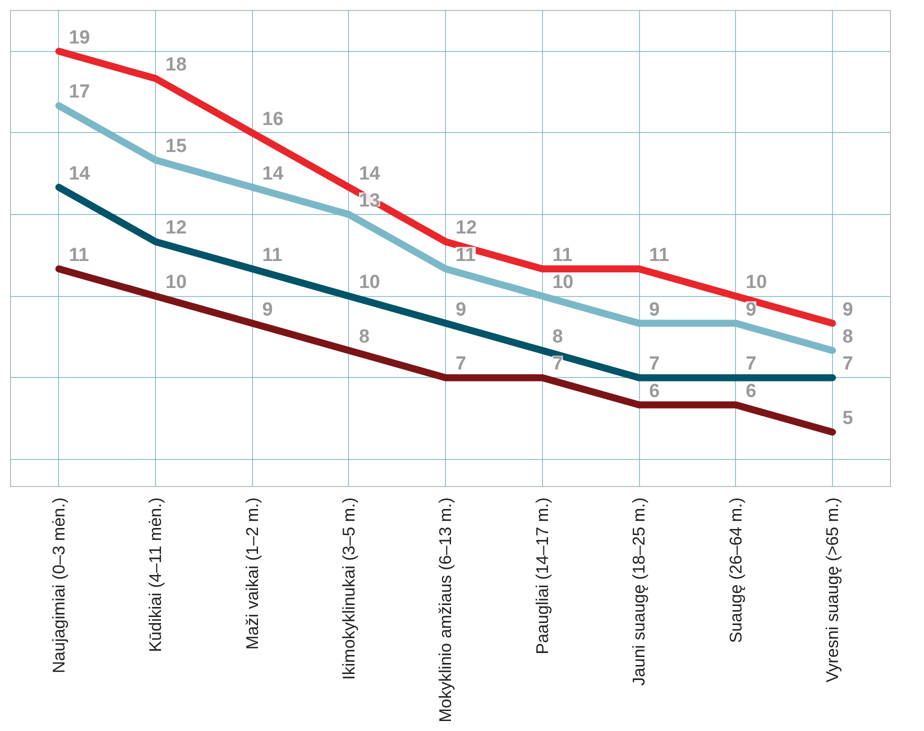 The image size is (924, 731). I want to click on data-label: 17, so click(79, 92).